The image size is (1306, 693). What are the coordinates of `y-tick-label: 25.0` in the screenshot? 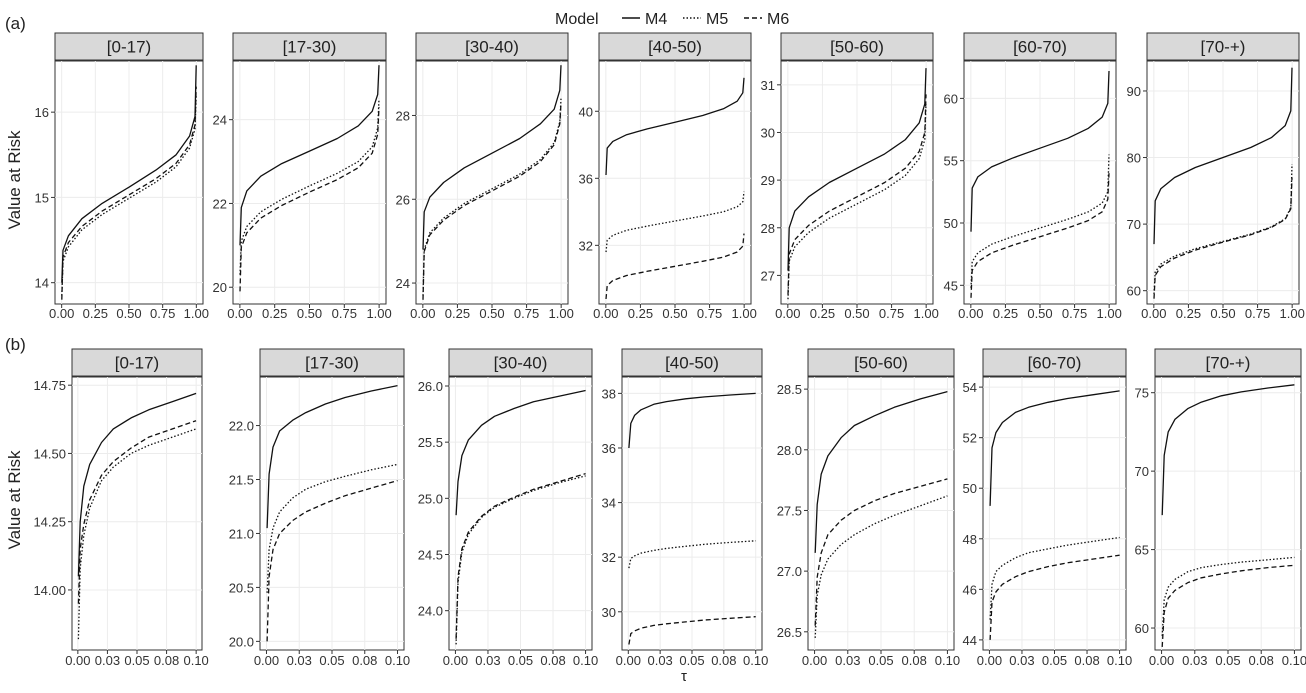 It's located at (430, 498).